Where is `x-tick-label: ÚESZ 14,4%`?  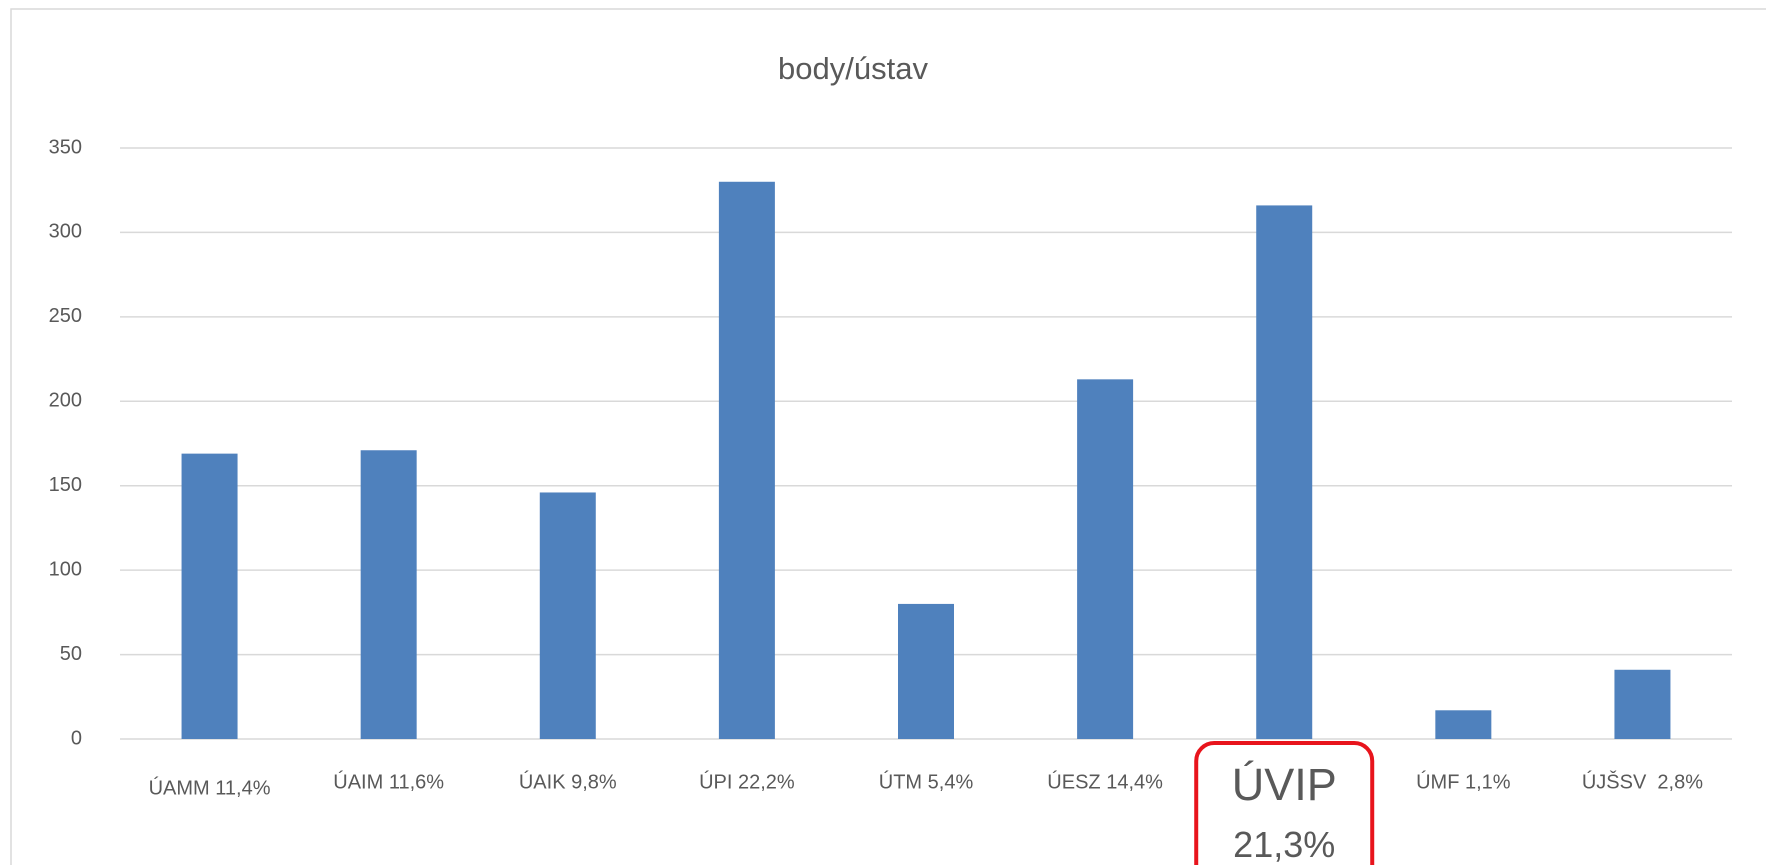
x-tick-label: ÚESZ 14,4% is located at coordinates (1105, 781).